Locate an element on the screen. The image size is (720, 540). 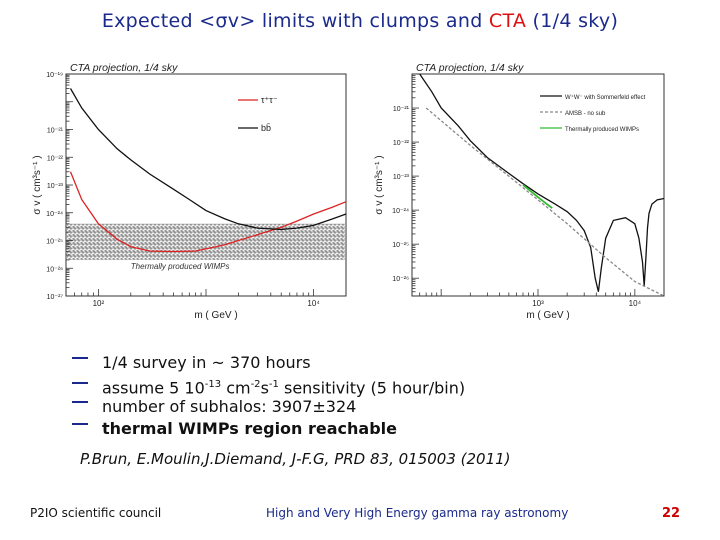
y-tick-label: 10⁻²⁷ is located at coordinates (55, 297).